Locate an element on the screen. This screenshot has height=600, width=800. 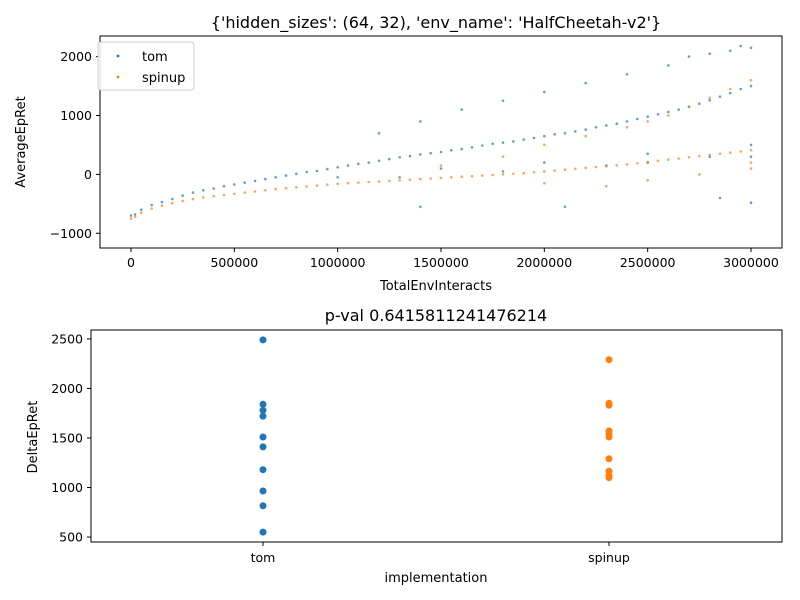
top-x-tick-label: 2000000 is located at coordinates (544, 262).